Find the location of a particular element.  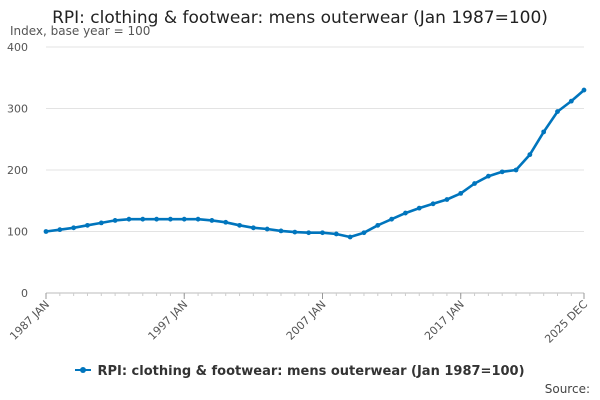

y-tick-label: 400 is located at coordinates (17, 47).